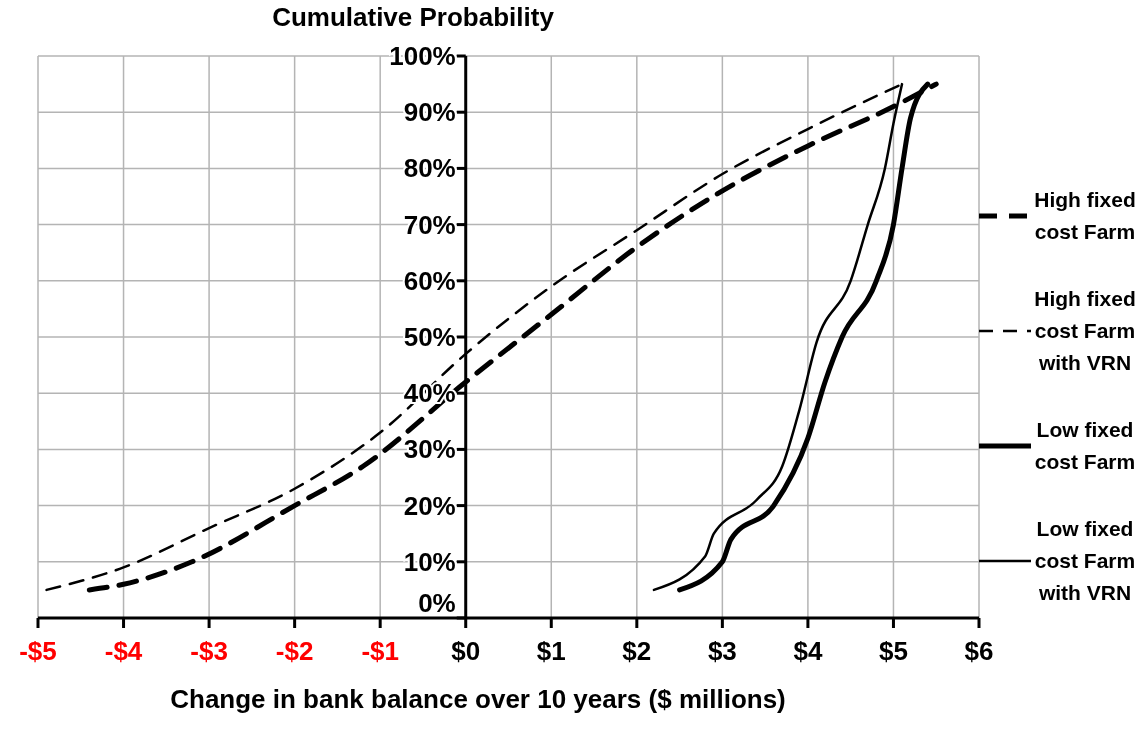  I want to click on x-tick-label: $3, so click(722, 651).